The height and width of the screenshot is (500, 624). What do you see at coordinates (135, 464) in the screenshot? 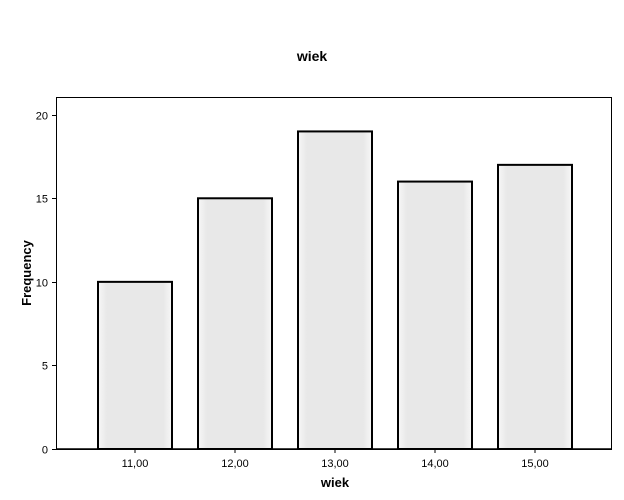
I see `x-tick-label: 11,00` at bounding box center [135, 464].